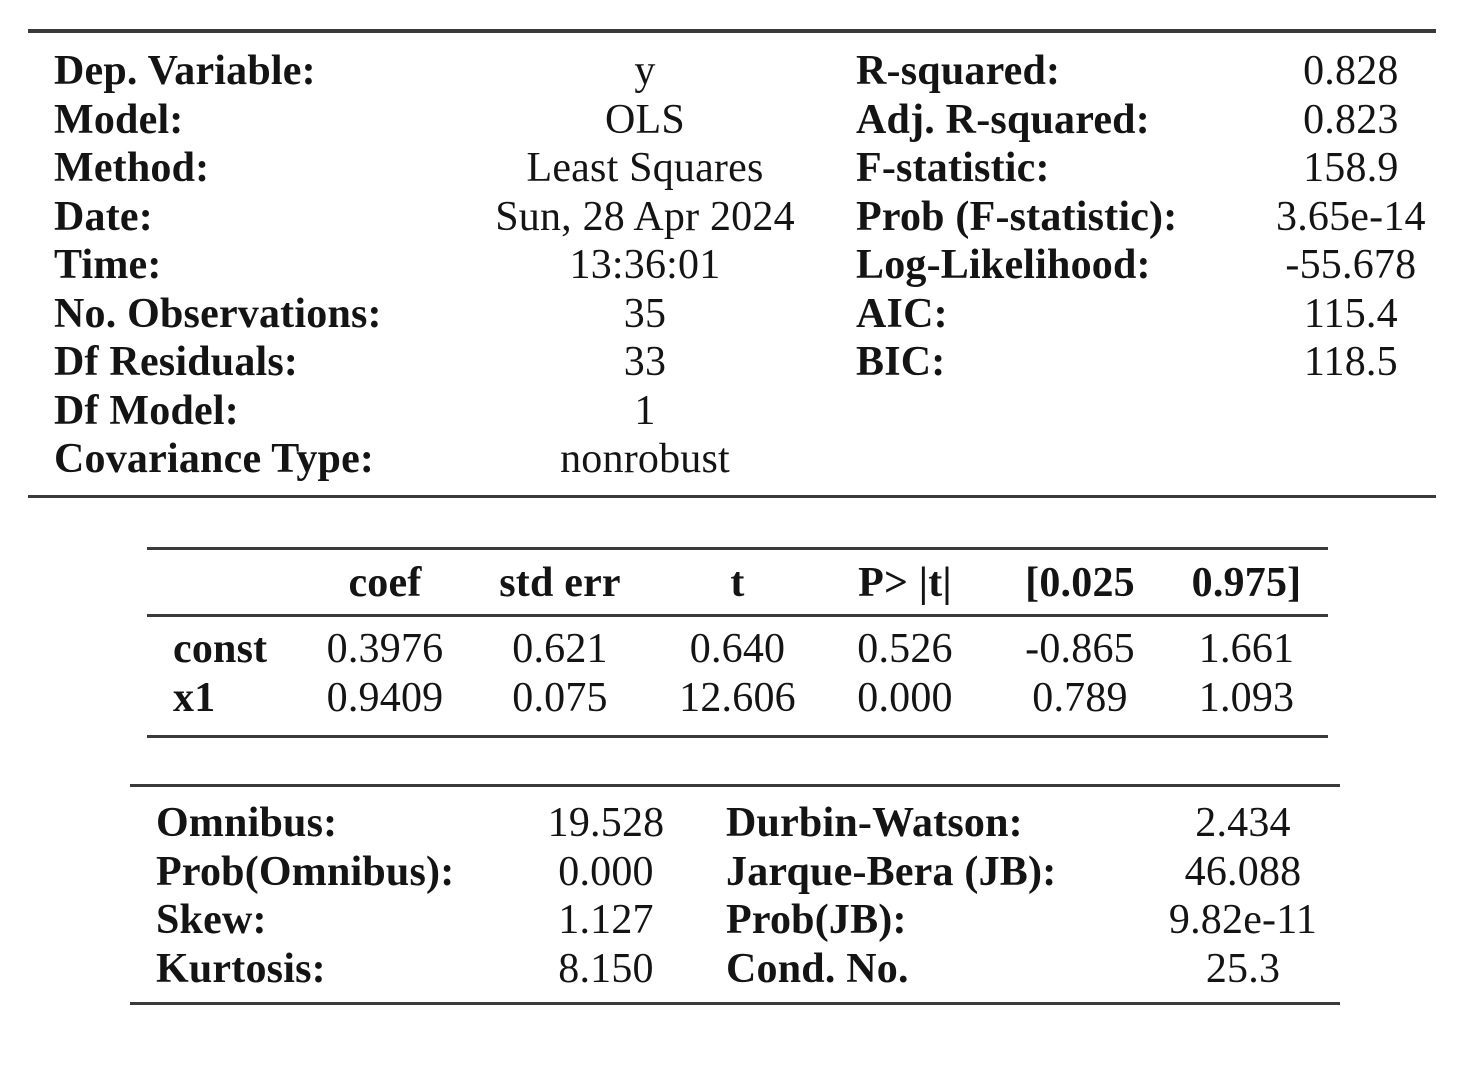 The image size is (1464, 1083). What do you see at coordinates (1033, 872) in the screenshot?
I see `diagnostic-row: Jarque-Bera (JB): 46.088` at bounding box center [1033, 872].